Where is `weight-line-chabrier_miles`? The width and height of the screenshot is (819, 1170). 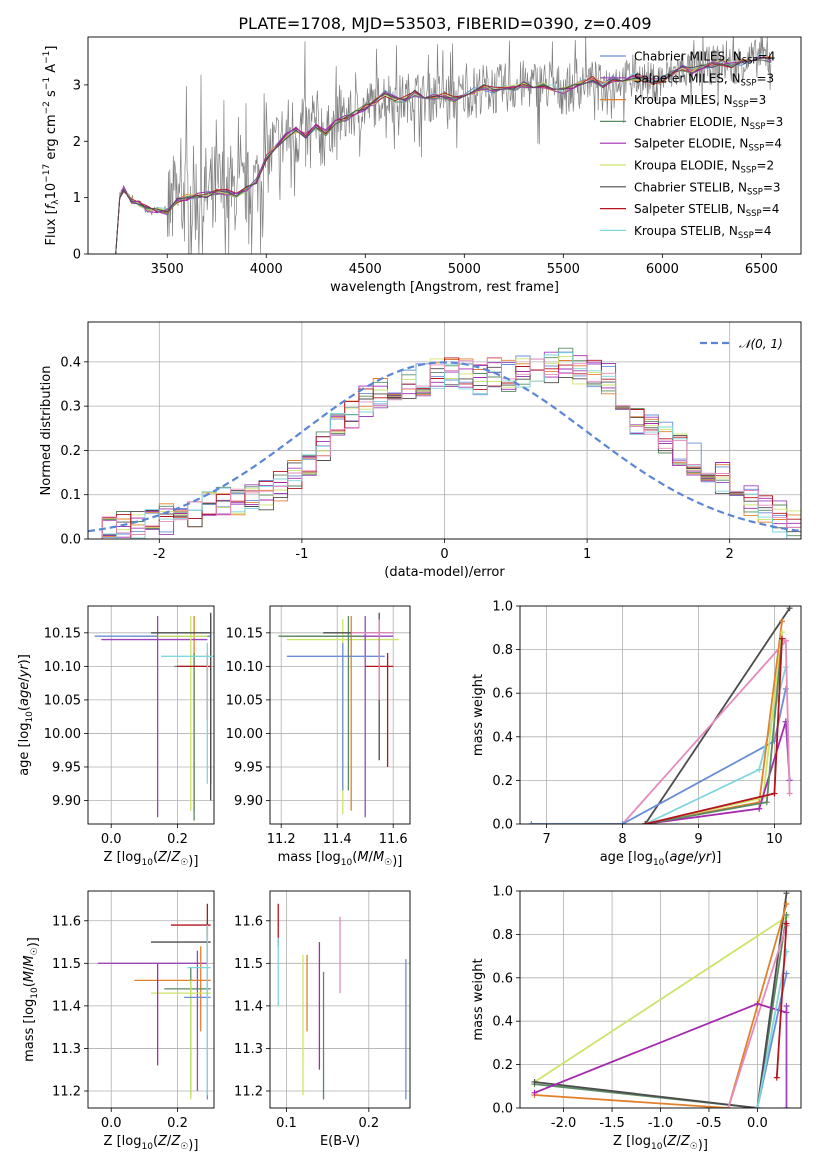
weight-line-chabrier_miles is located at coordinates (659, 756).